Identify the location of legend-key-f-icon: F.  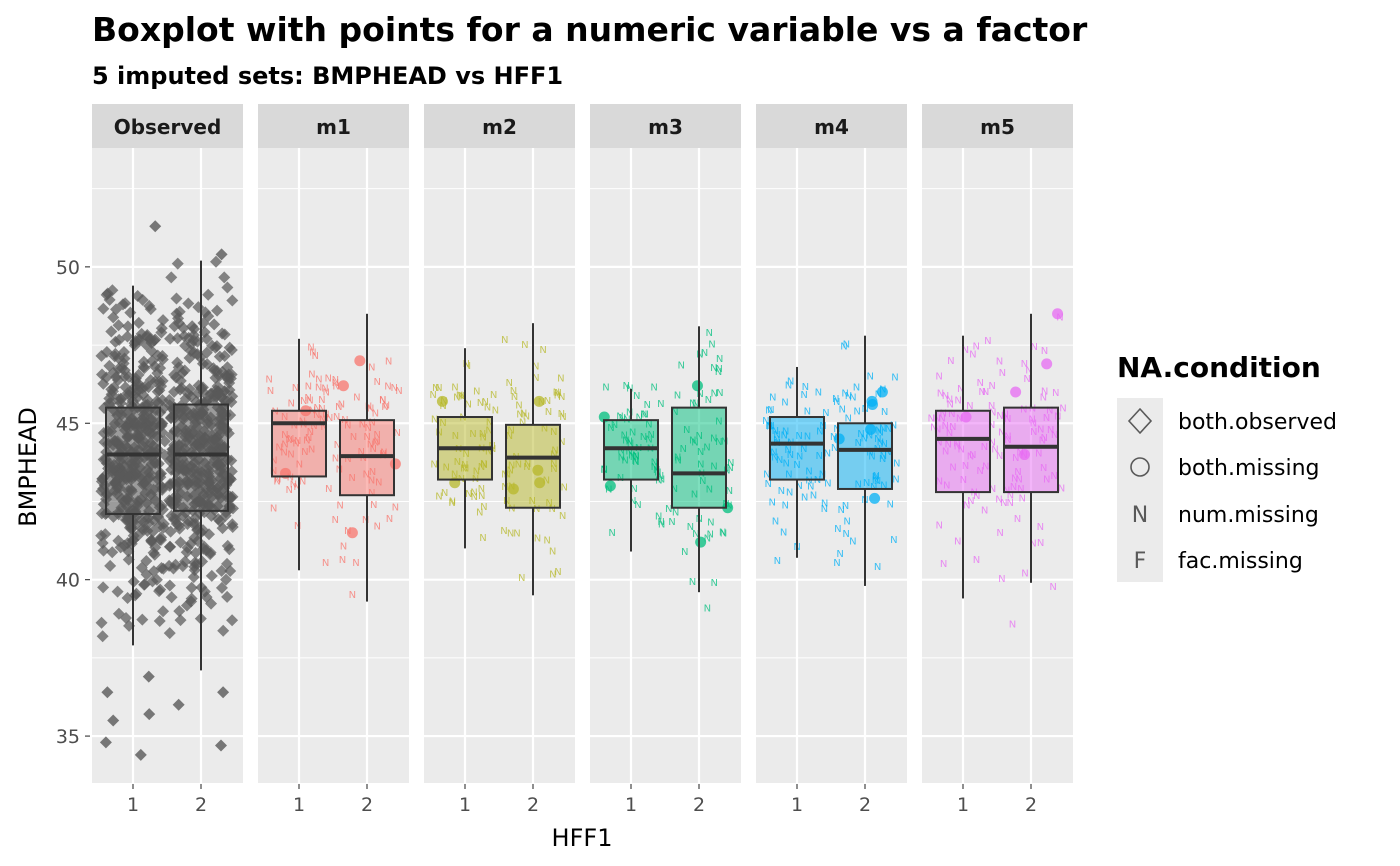
(1140, 561).